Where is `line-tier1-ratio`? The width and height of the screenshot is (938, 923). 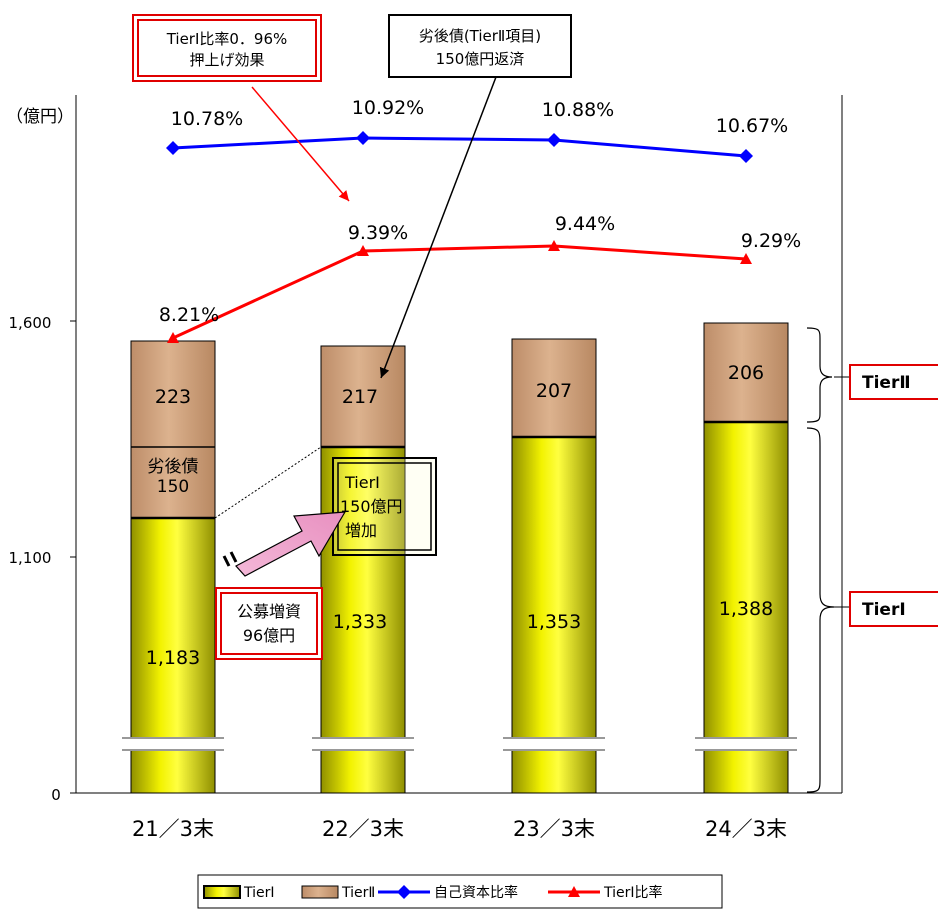 line-tier1-ratio is located at coordinates (459, 292).